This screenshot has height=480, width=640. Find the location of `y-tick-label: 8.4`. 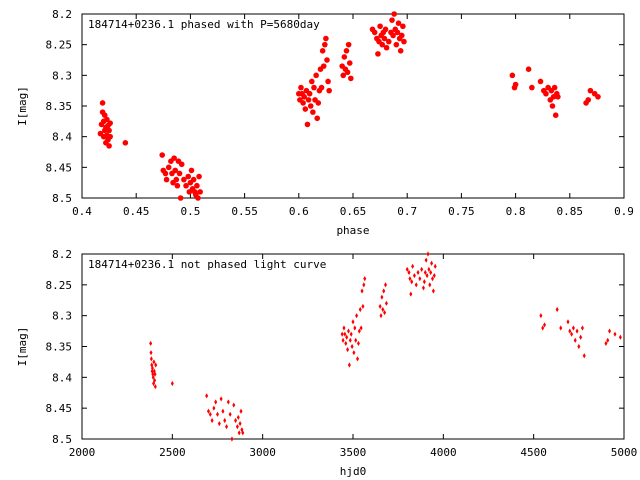

y-tick-label: 8.4 is located at coordinates (62, 377).